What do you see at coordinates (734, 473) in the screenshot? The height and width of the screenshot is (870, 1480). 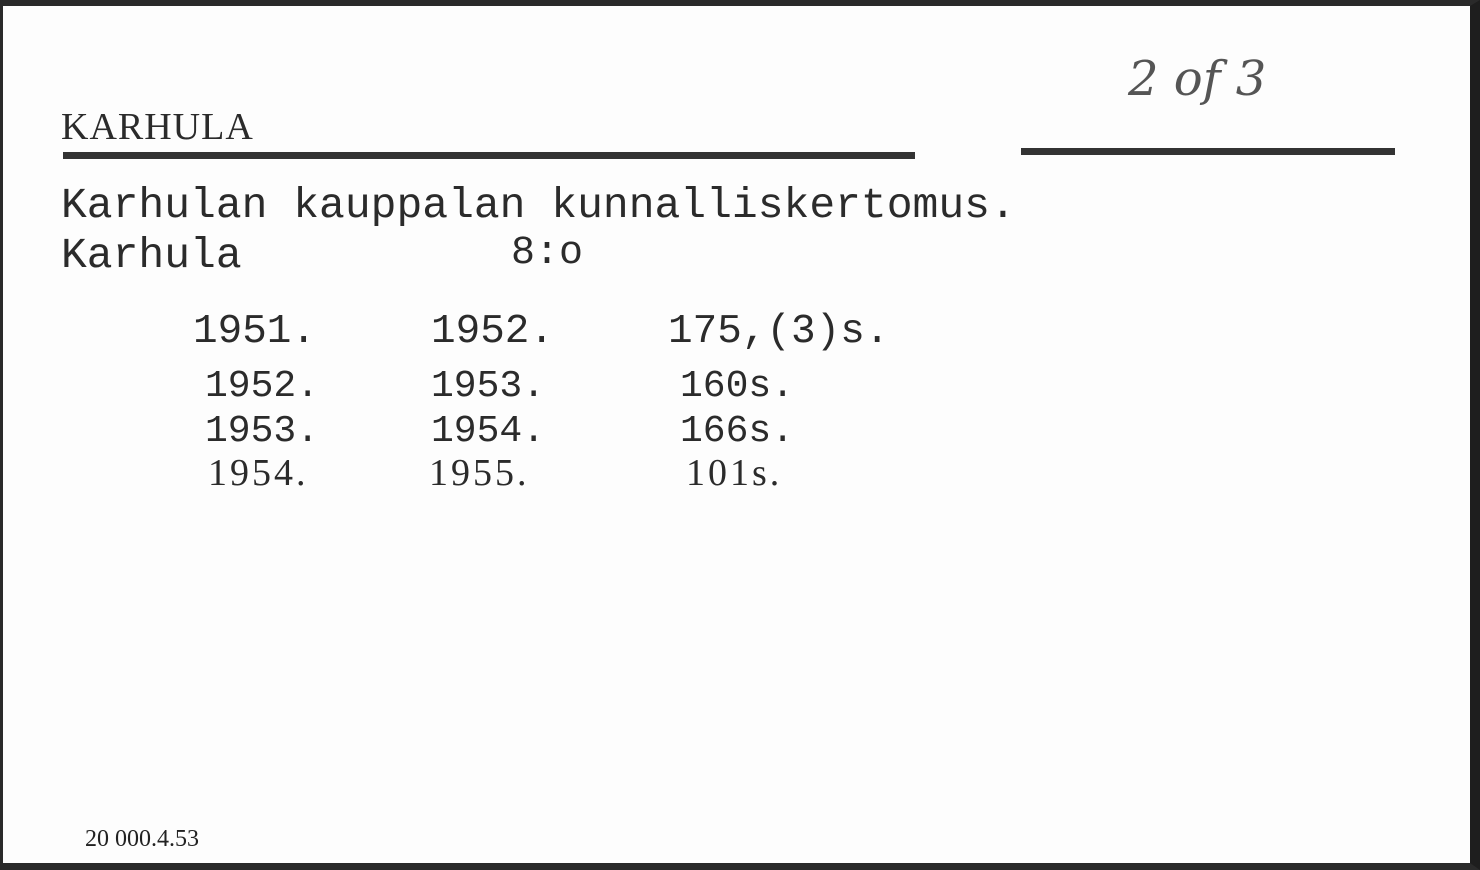 I see `entry-pages: 101s.` at bounding box center [734, 473].